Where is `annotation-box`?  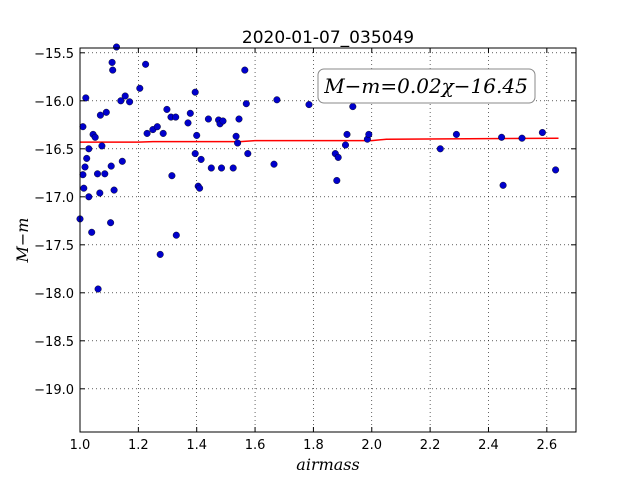 annotation-box is located at coordinates (426, 86).